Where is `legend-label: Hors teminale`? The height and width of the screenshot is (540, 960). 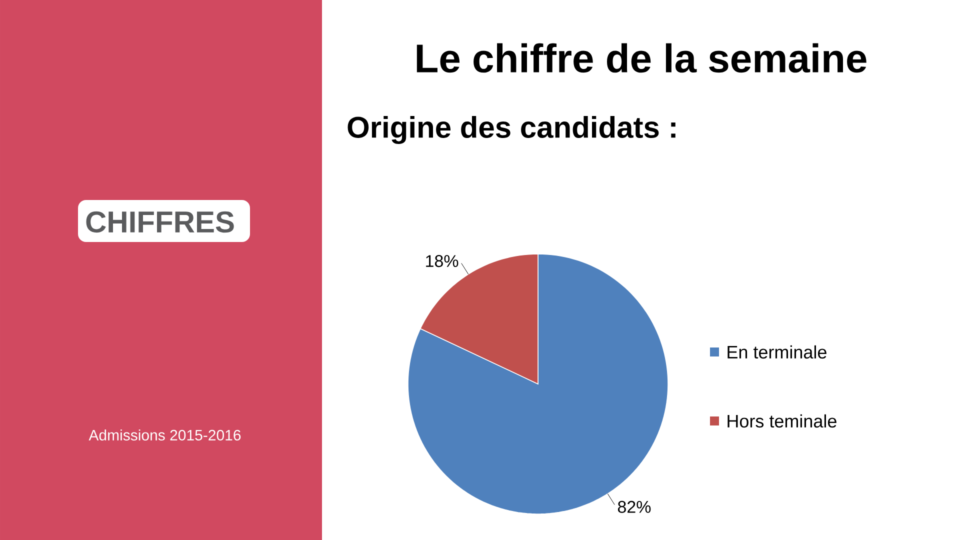
legend-label: Hors teminale is located at coordinates (782, 421).